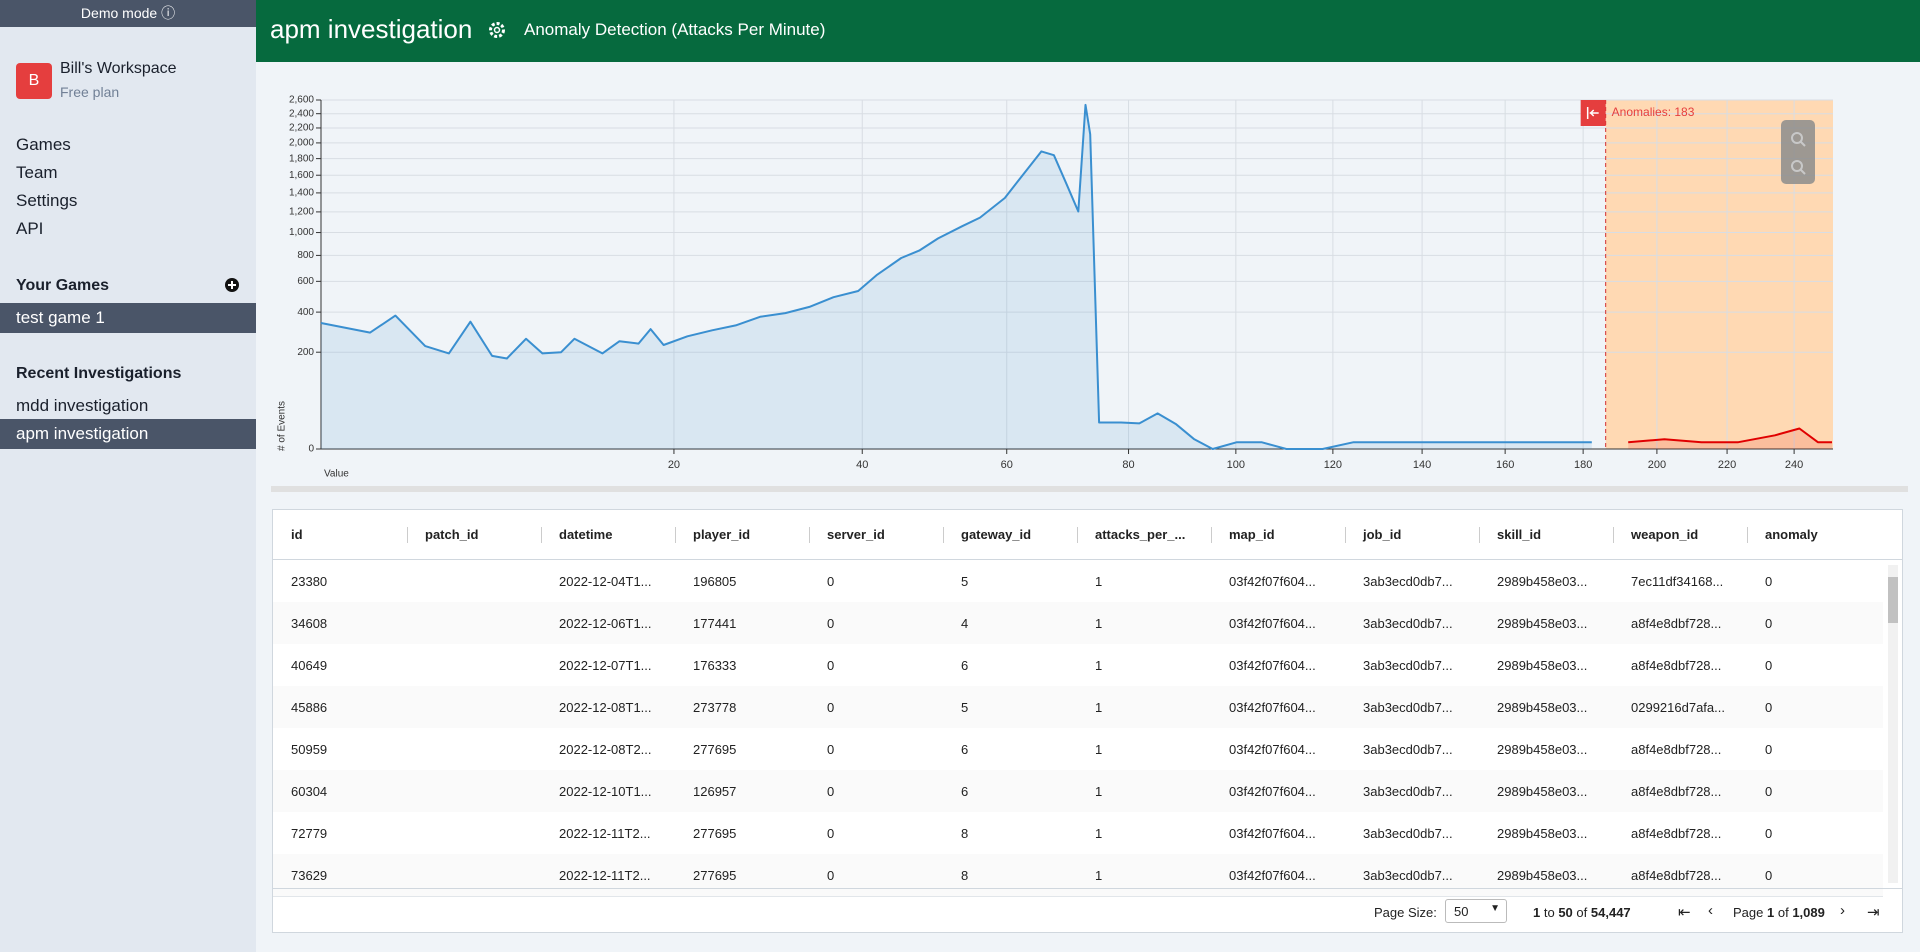 The height and width of the screenshot is (952, 1920). Describe the element at coordinates (1653, 112) in the screenshot. I see `anomaly-count: Anomalies: 183` at that location.